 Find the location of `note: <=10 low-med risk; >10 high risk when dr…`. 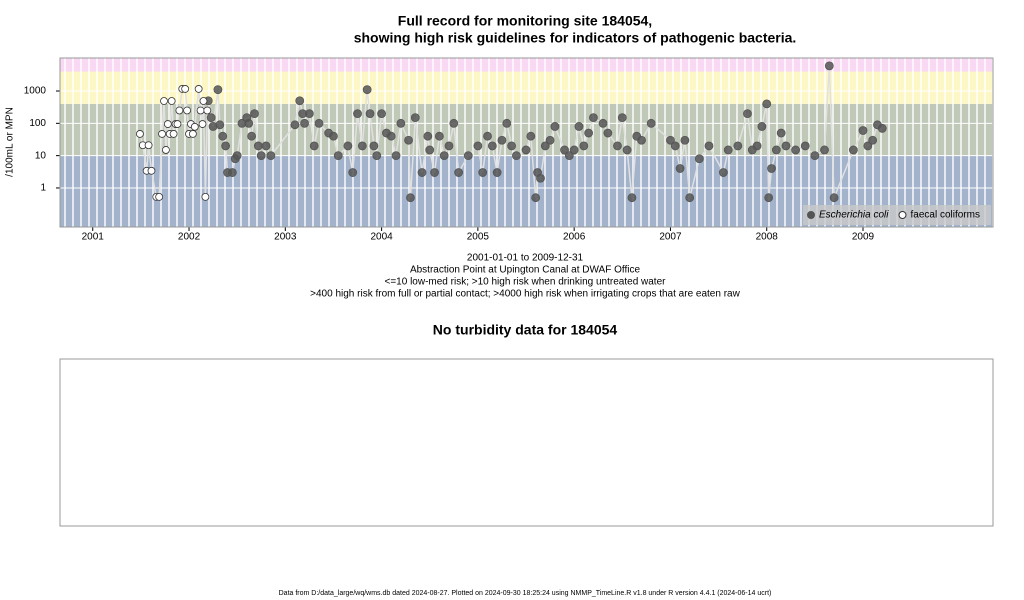

note: <=10 low-med risk; >10 high risk when dr… is located at coordinates (526, 282).